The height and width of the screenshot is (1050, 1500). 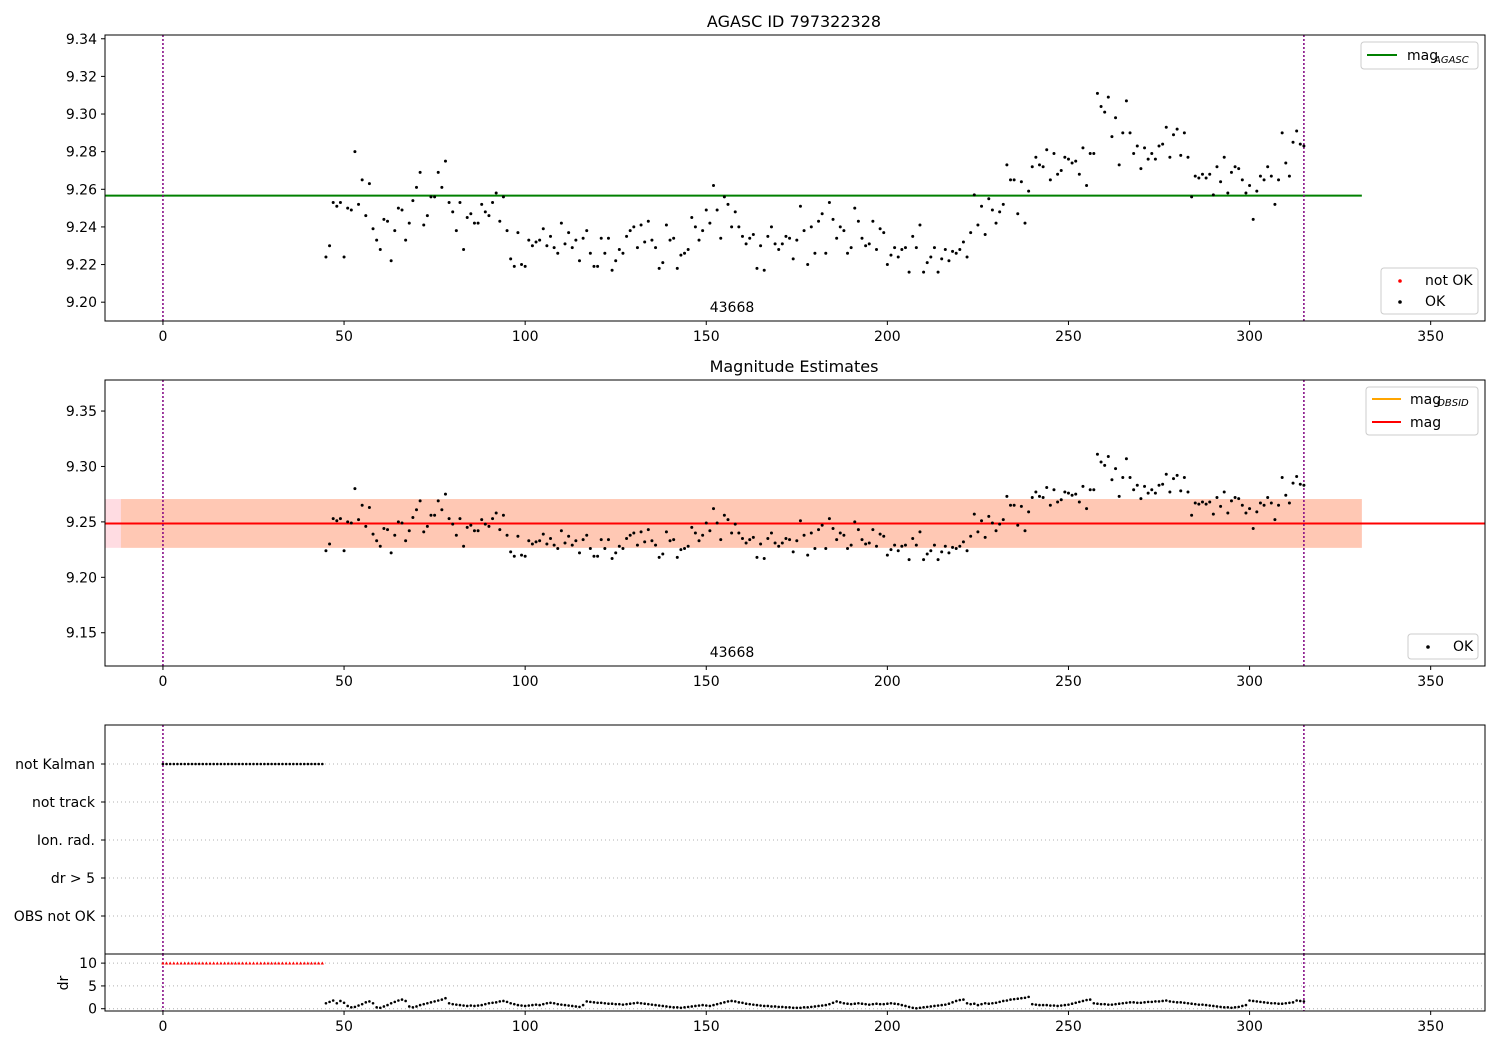 I want to click on y-tick-label: 9.25, so click(x=81, y=523).